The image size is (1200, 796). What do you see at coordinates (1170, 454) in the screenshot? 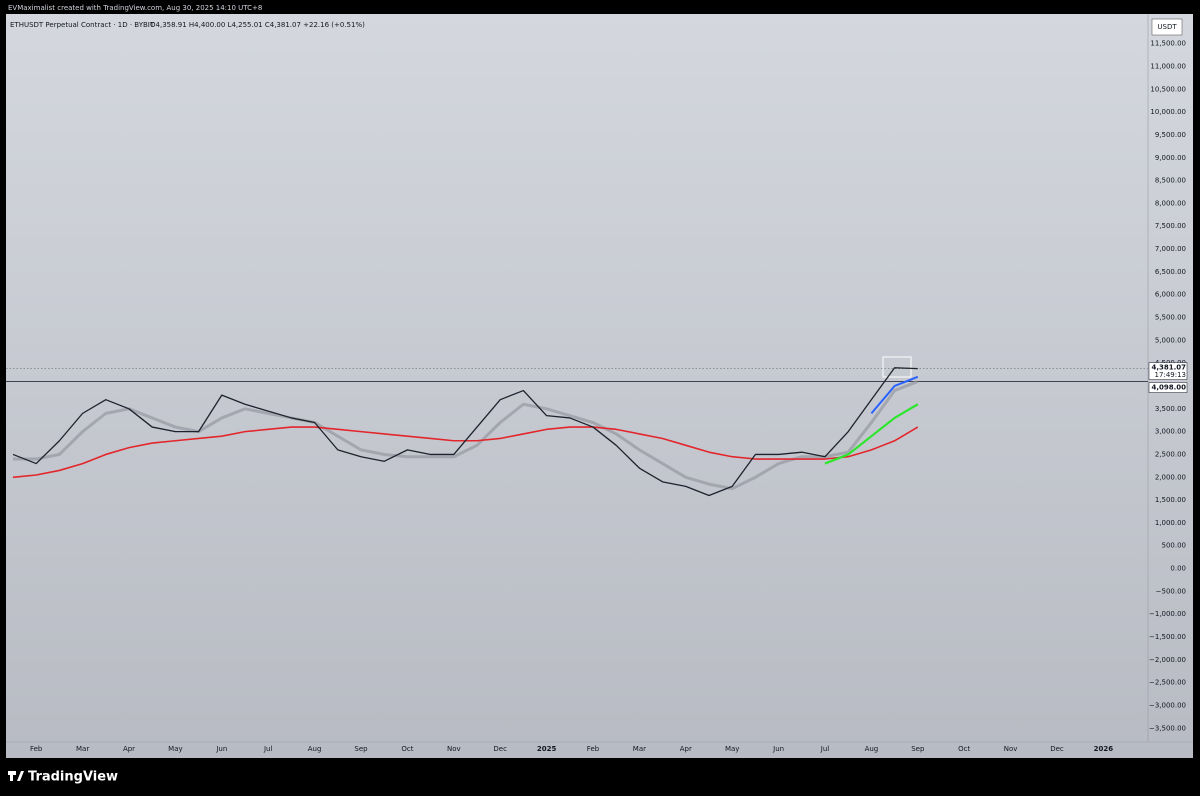
I see `y-tick-label: 2,500.00` at bounding box center [1170, 454].